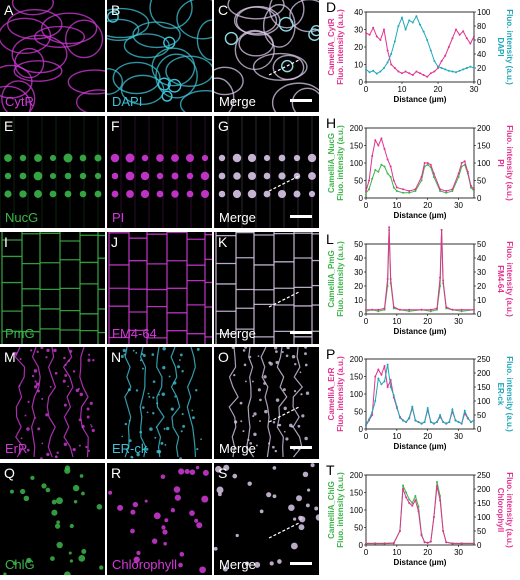 This screenshot has height=580, width=520. What do you see at coordinates (114, 242) in the screenshot?
I see `panel-letter: J` at bounding box center [114, 242].